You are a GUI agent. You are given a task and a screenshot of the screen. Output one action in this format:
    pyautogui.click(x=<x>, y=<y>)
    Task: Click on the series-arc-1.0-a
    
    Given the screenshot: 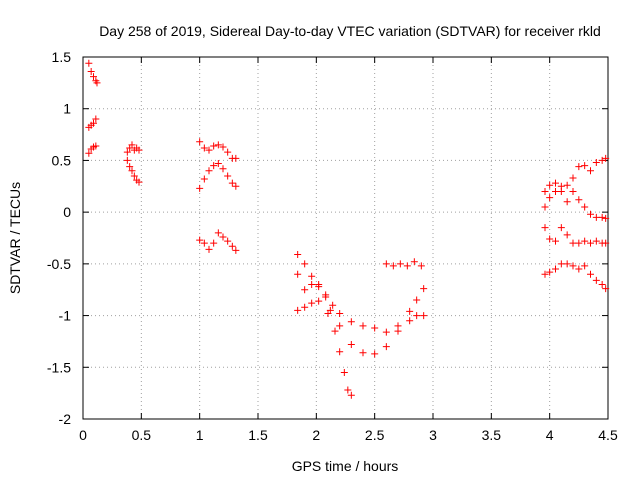 What is the action you would take?
    pyautogui.click(x=218, y=150)
    